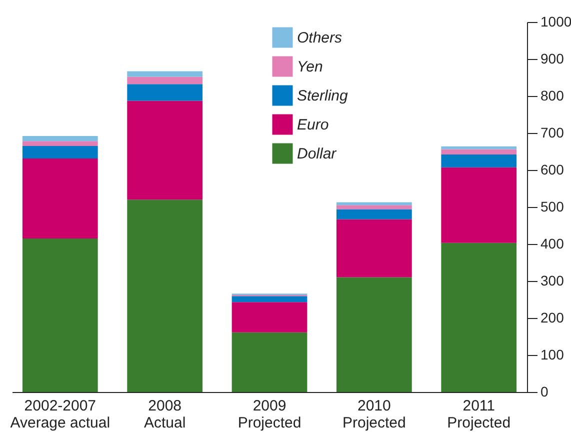 The image size is (571, 445). I want to click on y-tick-label: 700, so click(552, 132).